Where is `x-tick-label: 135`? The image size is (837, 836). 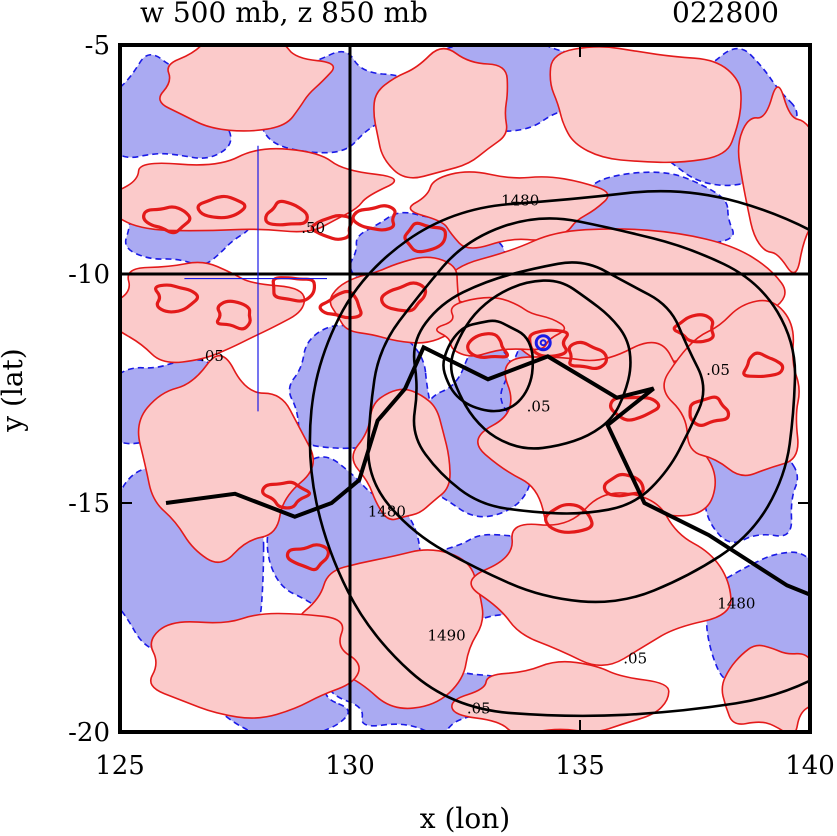 x-tick-label: 135 is located at coordinates (580, 766).